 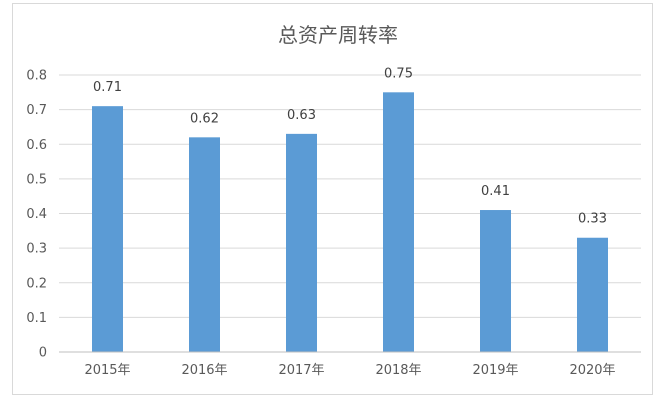 I want to click on x-tick-label: 2015年, so click(x=107, y=370).